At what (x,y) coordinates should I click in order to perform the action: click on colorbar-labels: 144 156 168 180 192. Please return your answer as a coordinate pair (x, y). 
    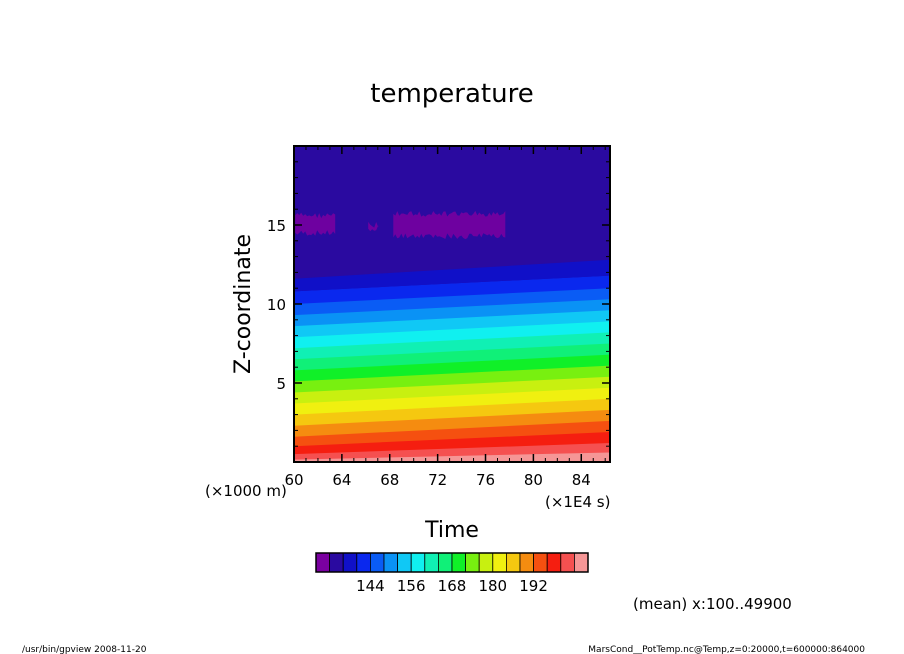
    Looking at the image, I should click on (452, 586).